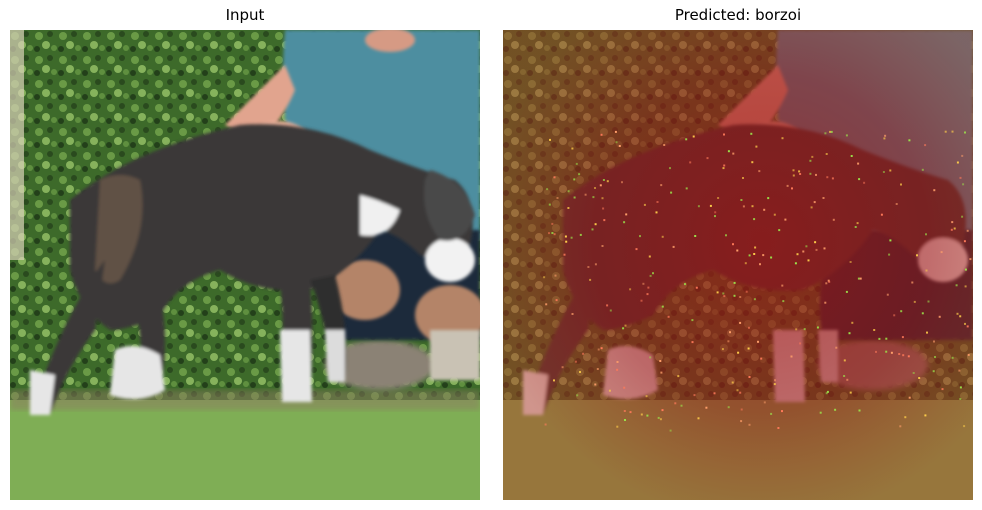  Describe the element at coordinates (245, 15) in the screenshot. I see `input-panel-title: Input` at that location.